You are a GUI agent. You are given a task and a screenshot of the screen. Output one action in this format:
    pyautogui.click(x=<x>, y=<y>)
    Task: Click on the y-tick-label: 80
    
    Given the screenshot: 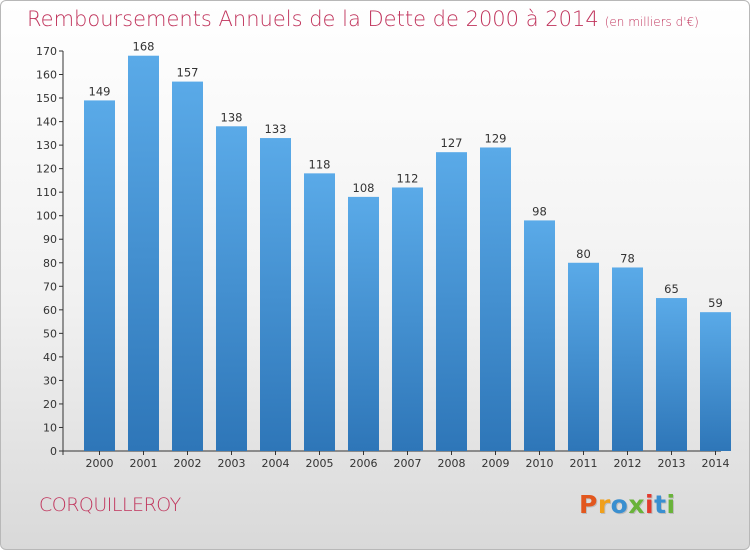 What is the action you would take?
    pyautogui.click(x=50, y=263)
    